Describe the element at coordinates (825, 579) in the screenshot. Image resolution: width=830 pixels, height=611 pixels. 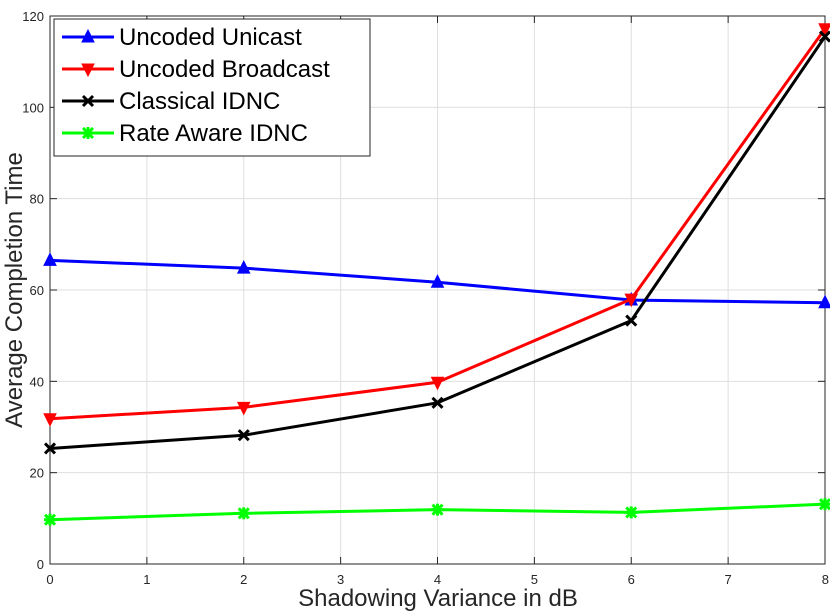
I see `x-tick-label: 8` at that location.